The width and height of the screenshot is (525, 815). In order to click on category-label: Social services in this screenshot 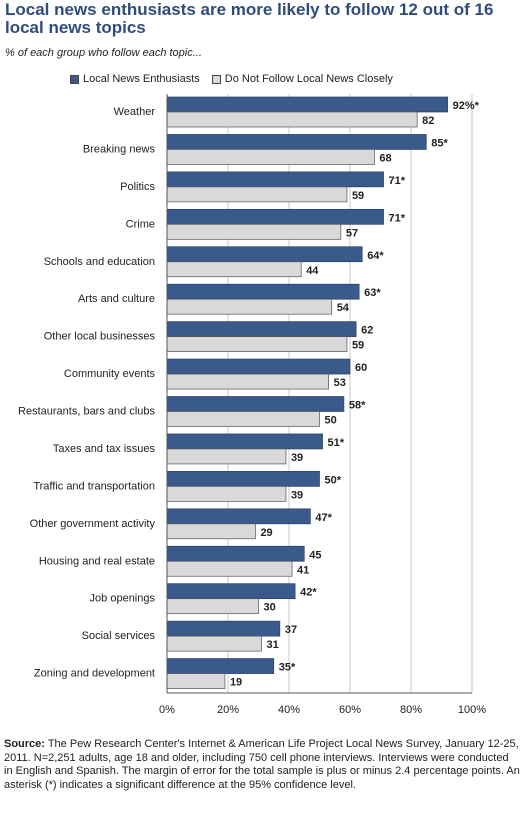, I will do `click(119, 636)`.